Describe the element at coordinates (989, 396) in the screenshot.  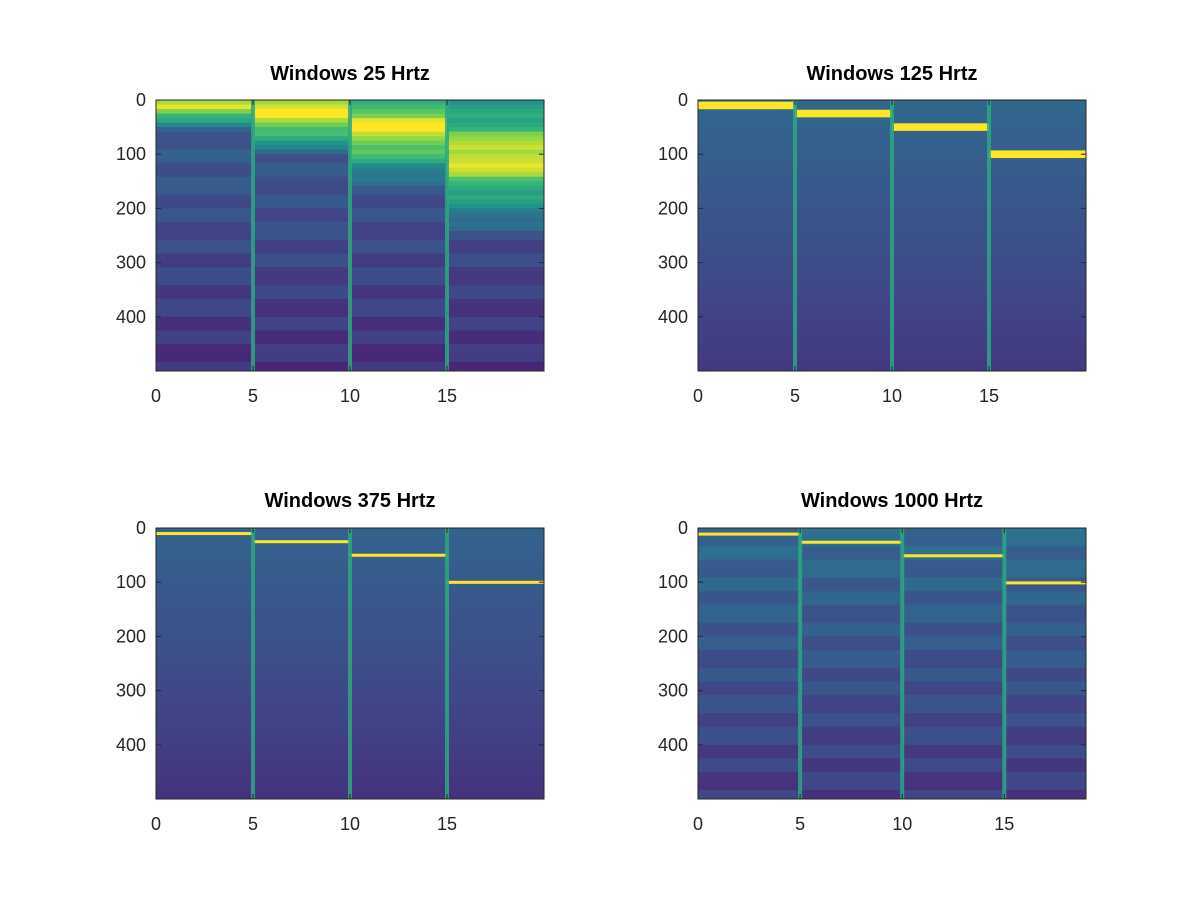
I see `x-tick-label: 15` at that location.